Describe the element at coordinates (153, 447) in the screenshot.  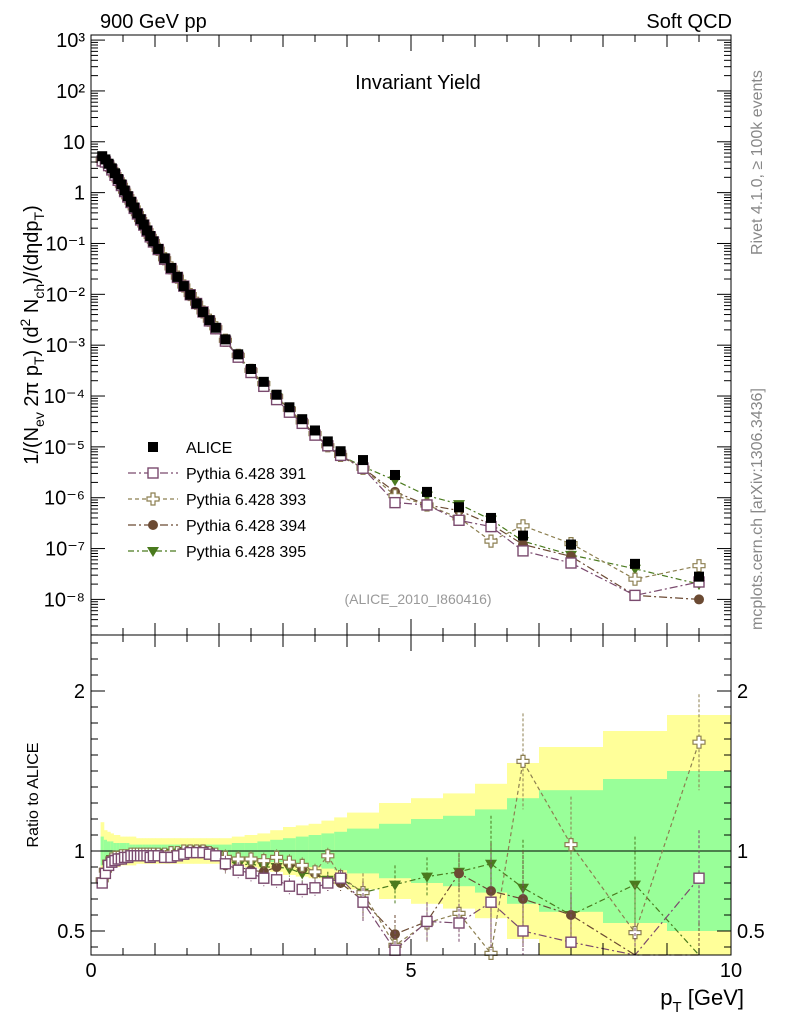
I see `legend-marker-alice` at that location.